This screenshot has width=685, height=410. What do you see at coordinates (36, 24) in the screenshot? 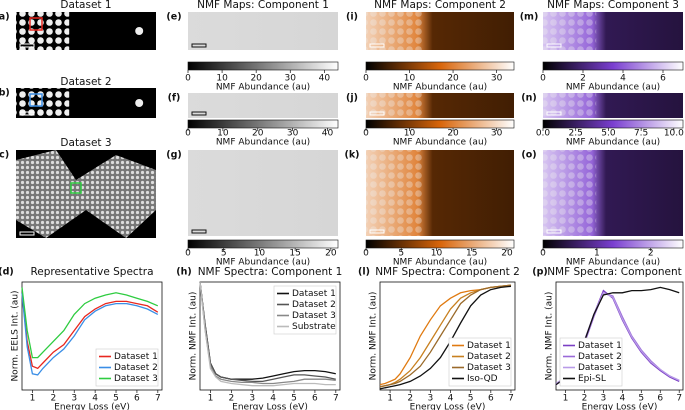
I see `roi-box` at bounding box center [36, 24].